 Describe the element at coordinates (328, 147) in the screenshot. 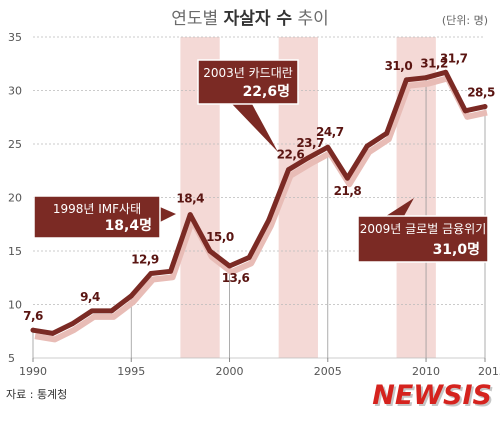

I see `data-point-2005` at that location.